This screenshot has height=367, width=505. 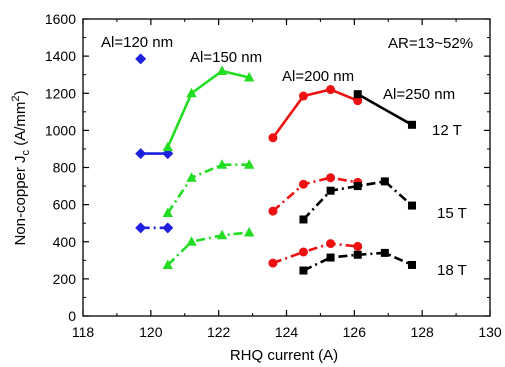 What do you see at coordinates (430, 43) in the screenshot?
I see `annotation-ar: AR=13~52%` at bounding box center [430, 43].